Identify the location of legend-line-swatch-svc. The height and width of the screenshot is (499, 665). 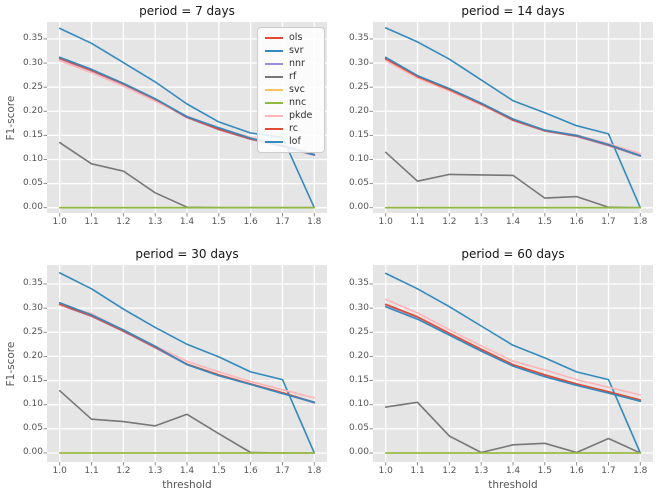
(274, 90).